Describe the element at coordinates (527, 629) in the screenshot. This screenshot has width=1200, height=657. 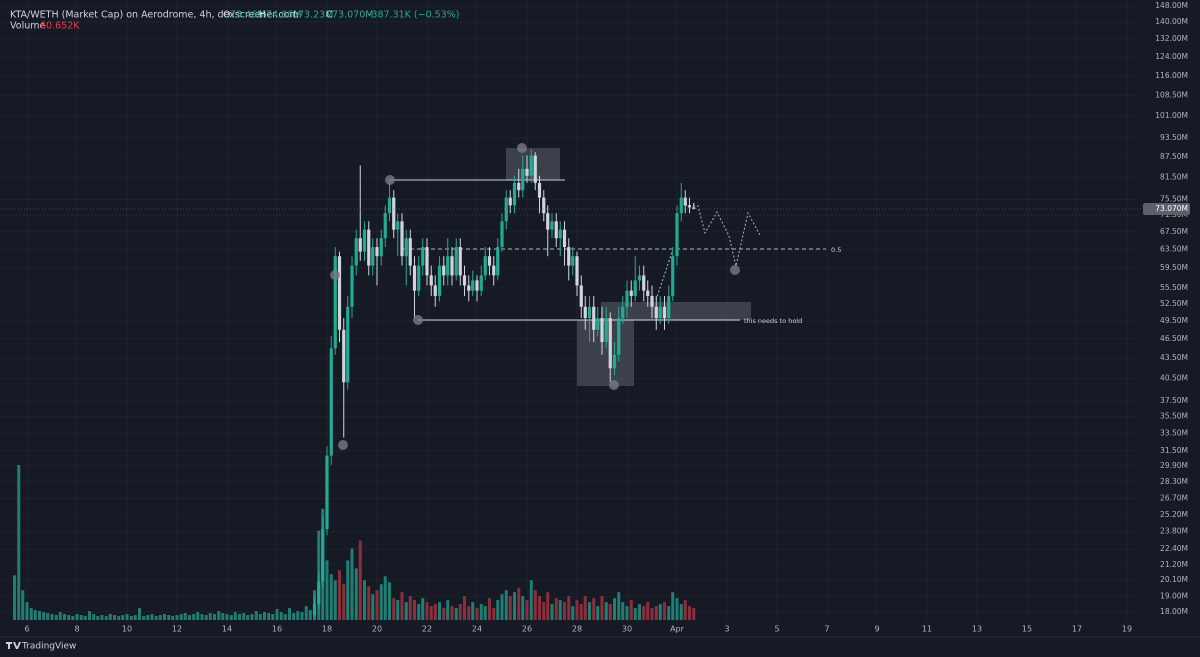
I see `x-tick-label: 26` at that location.